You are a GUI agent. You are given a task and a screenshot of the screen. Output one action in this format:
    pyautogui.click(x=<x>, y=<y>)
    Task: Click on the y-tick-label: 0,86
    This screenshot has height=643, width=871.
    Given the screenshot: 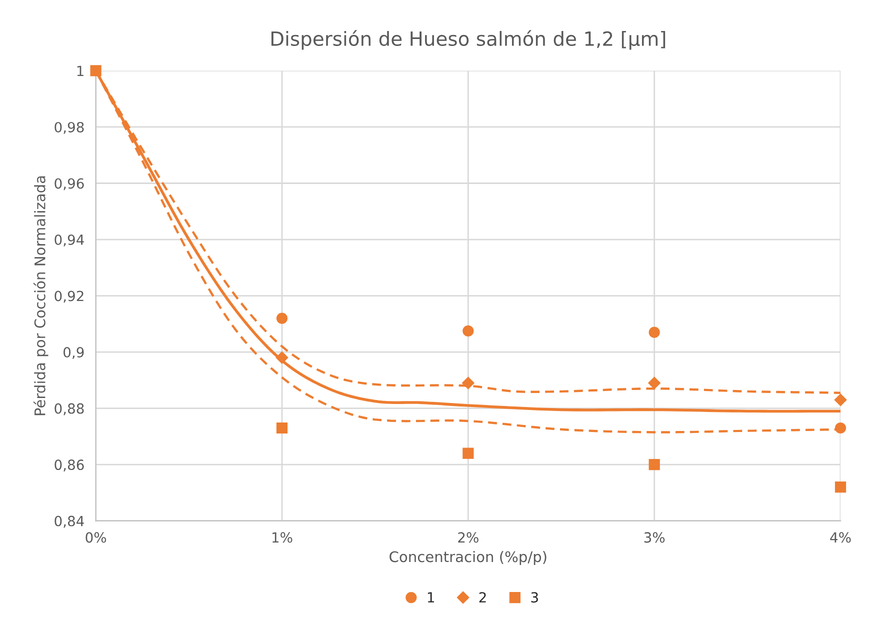 What is the action you would take?
    pyautogui.click(x=69, y=466)
    